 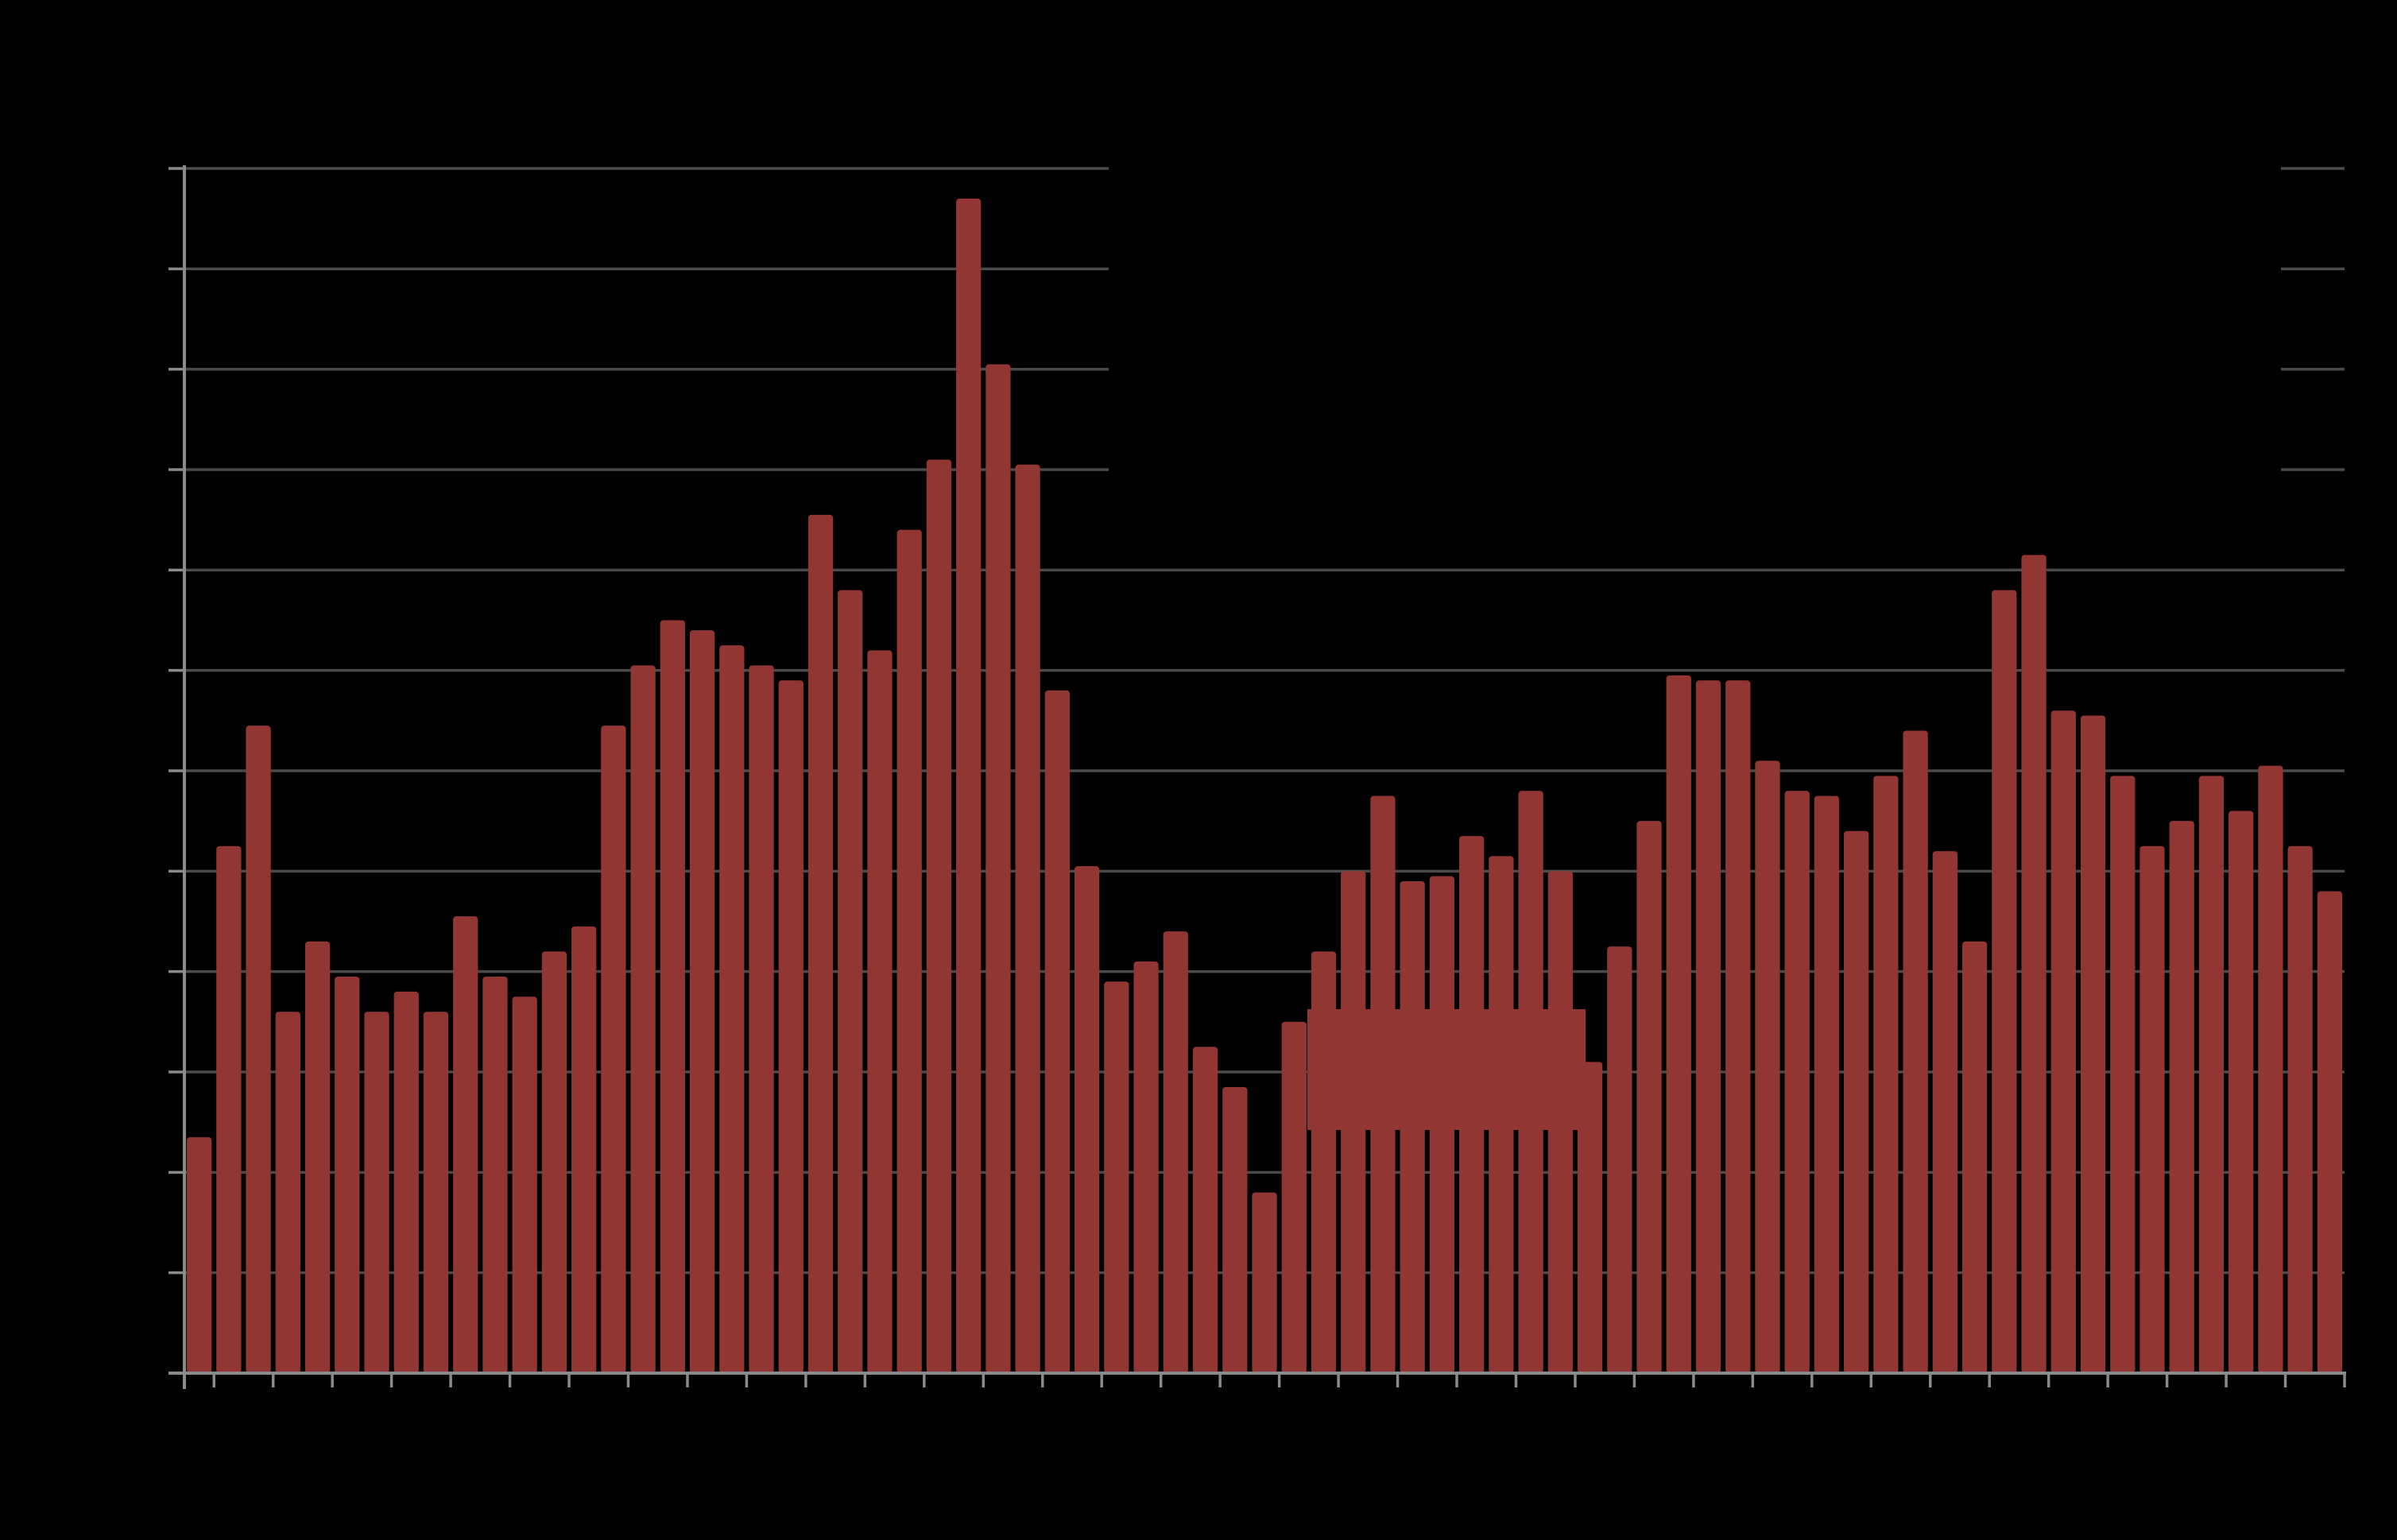 I want to click on annotations, so click(x=1446, y=1069).